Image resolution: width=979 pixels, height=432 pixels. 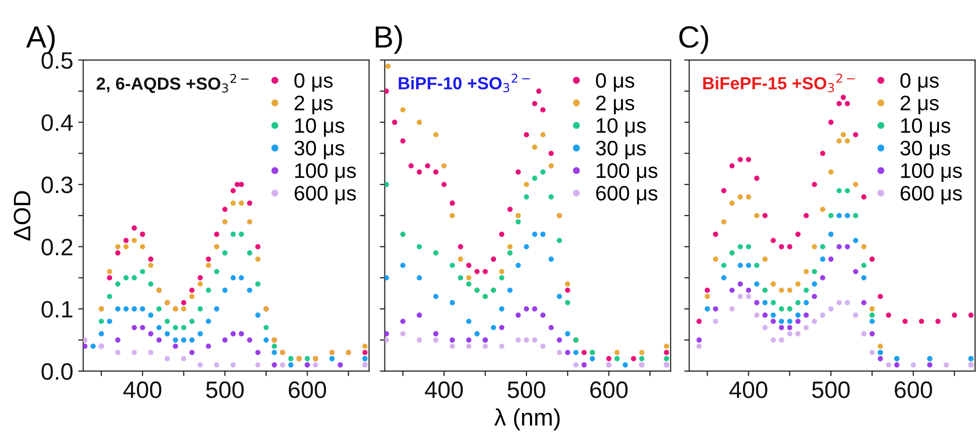 I want to click on y-tick-label: 0.3, so click(x=57, y=185).